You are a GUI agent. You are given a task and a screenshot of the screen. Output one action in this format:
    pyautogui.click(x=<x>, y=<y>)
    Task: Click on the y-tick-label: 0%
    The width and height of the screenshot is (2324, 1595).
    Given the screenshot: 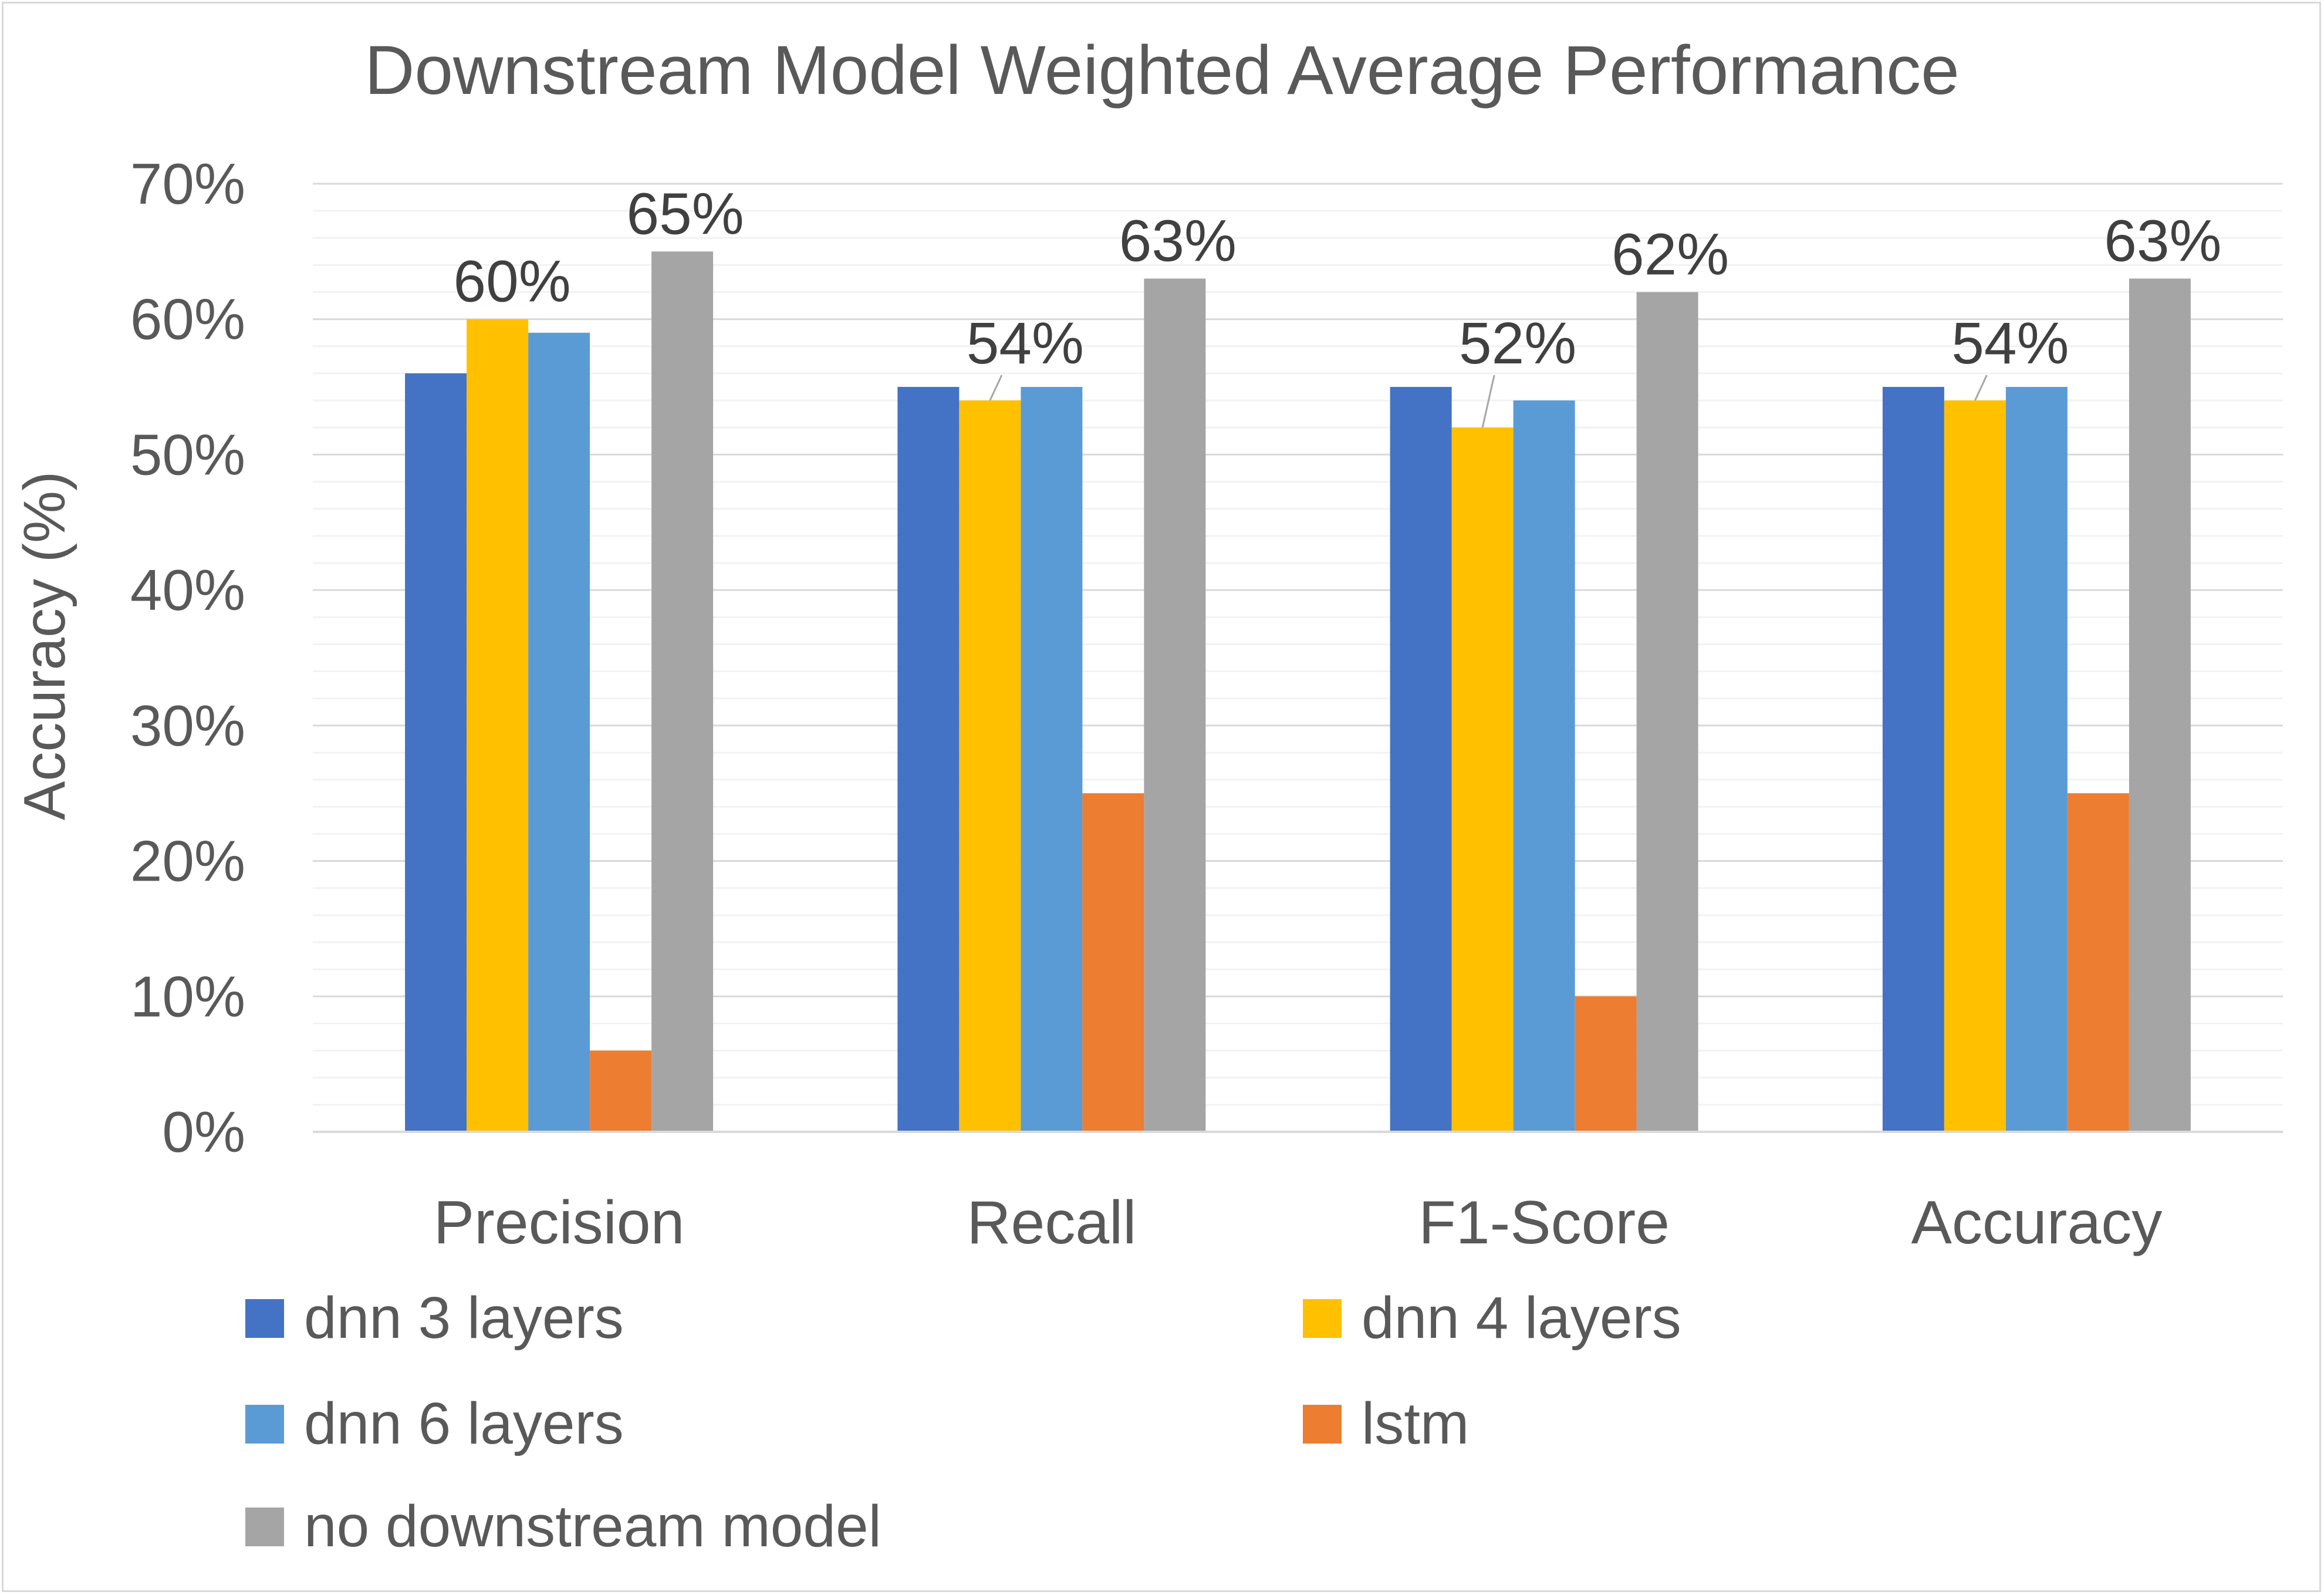 What is the action you would take?
    pyautogui.click(x=204, y=1132)
    